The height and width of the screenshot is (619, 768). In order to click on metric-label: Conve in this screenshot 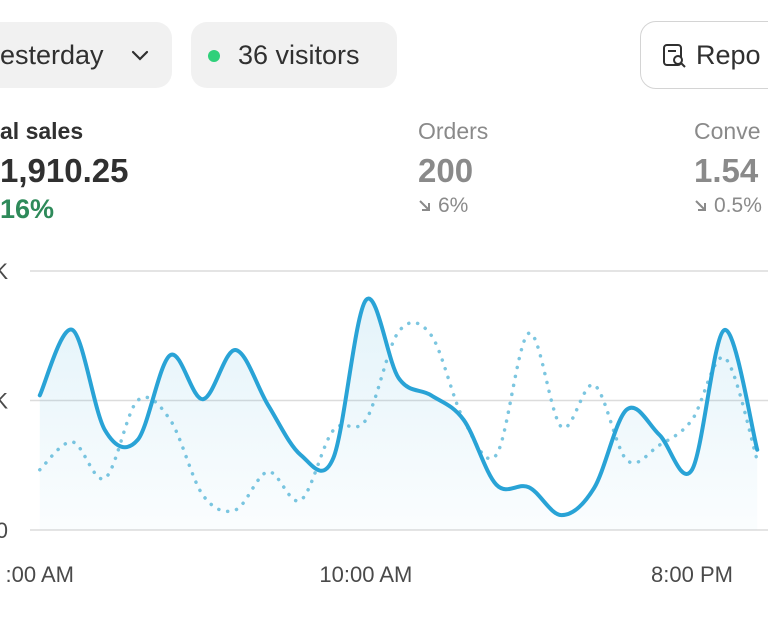, I will do `click(727, 131)`.